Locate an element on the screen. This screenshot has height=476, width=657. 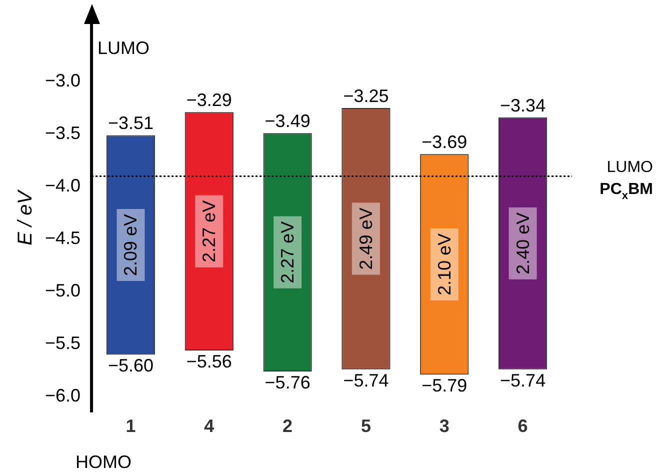
annotation: −3.25 is located at coordinates (366, 96).